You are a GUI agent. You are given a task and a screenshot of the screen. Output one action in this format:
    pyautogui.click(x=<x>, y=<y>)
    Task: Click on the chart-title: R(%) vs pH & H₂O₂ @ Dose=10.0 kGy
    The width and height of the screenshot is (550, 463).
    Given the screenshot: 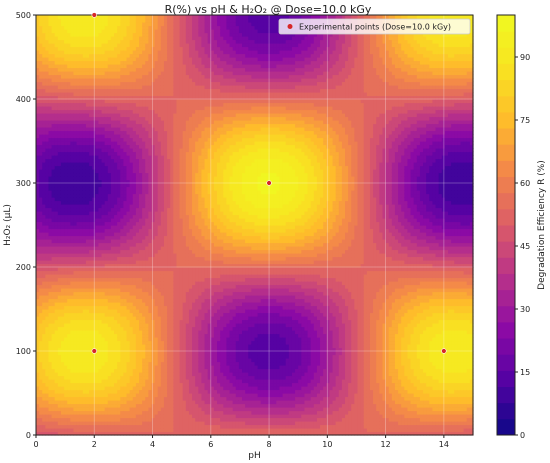 What is the action you would take?
    pyautogui.click(x=268, y=9)
    